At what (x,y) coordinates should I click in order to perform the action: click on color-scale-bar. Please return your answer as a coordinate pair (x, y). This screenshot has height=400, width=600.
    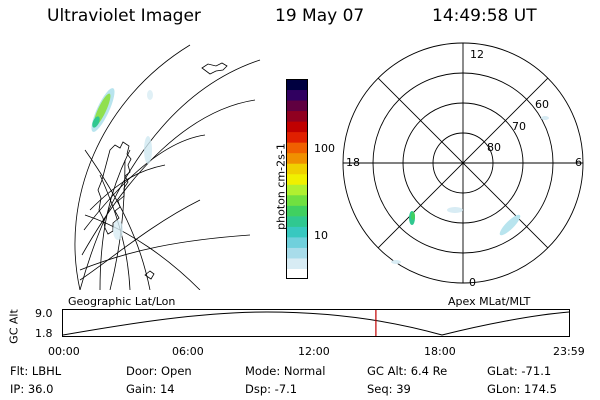
    Looking at the image, I should click on (297, 179).